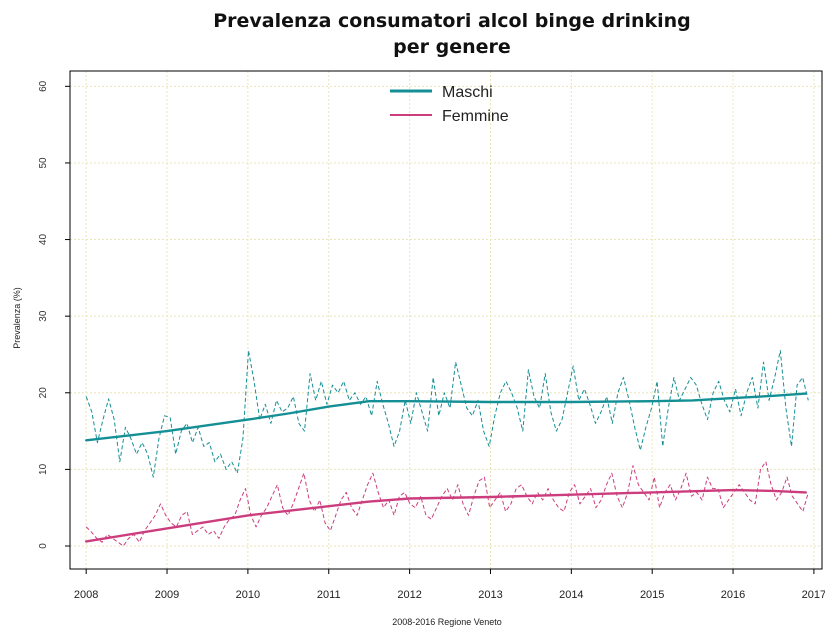 The width and height of the screenshot is (825, 632). Describe the element at coordinates (43, 240) in the screenshot. I see `y-tick-label-40: 40` at that location.